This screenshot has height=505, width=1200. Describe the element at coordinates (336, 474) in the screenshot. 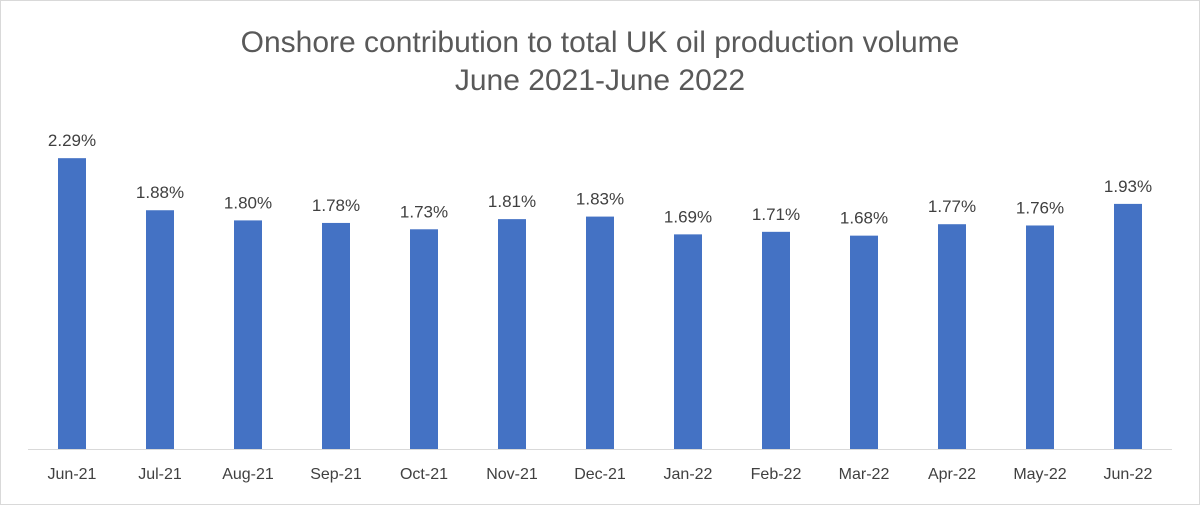

I see `x-tick-label: Sep-21` at that location.